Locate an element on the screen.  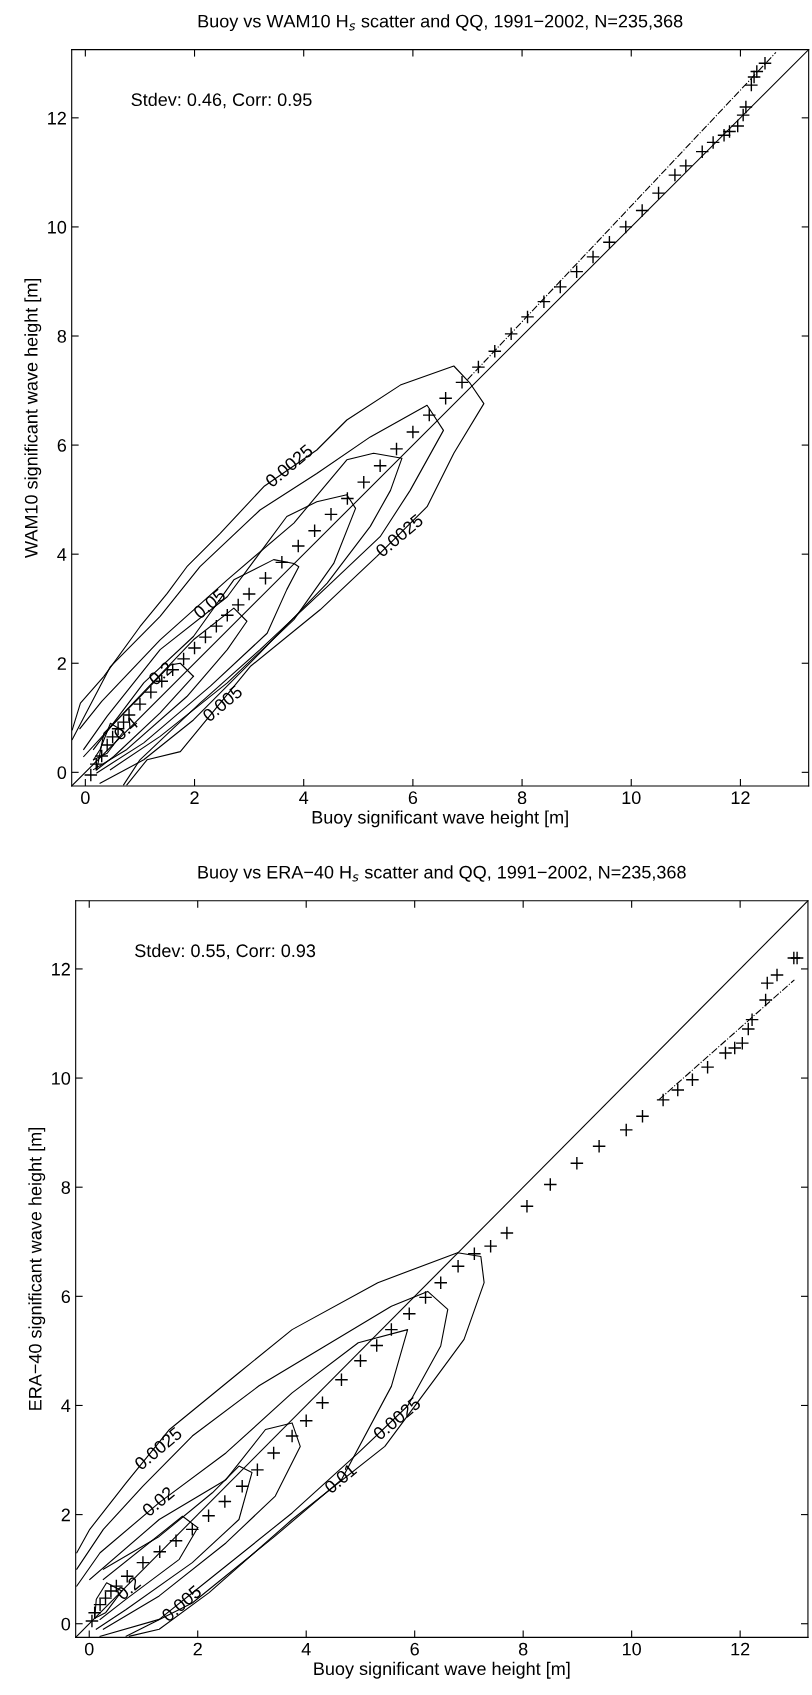
annotation: Stdev: 0.55, Corr: 0.93 is located at coordinates (225, 951).